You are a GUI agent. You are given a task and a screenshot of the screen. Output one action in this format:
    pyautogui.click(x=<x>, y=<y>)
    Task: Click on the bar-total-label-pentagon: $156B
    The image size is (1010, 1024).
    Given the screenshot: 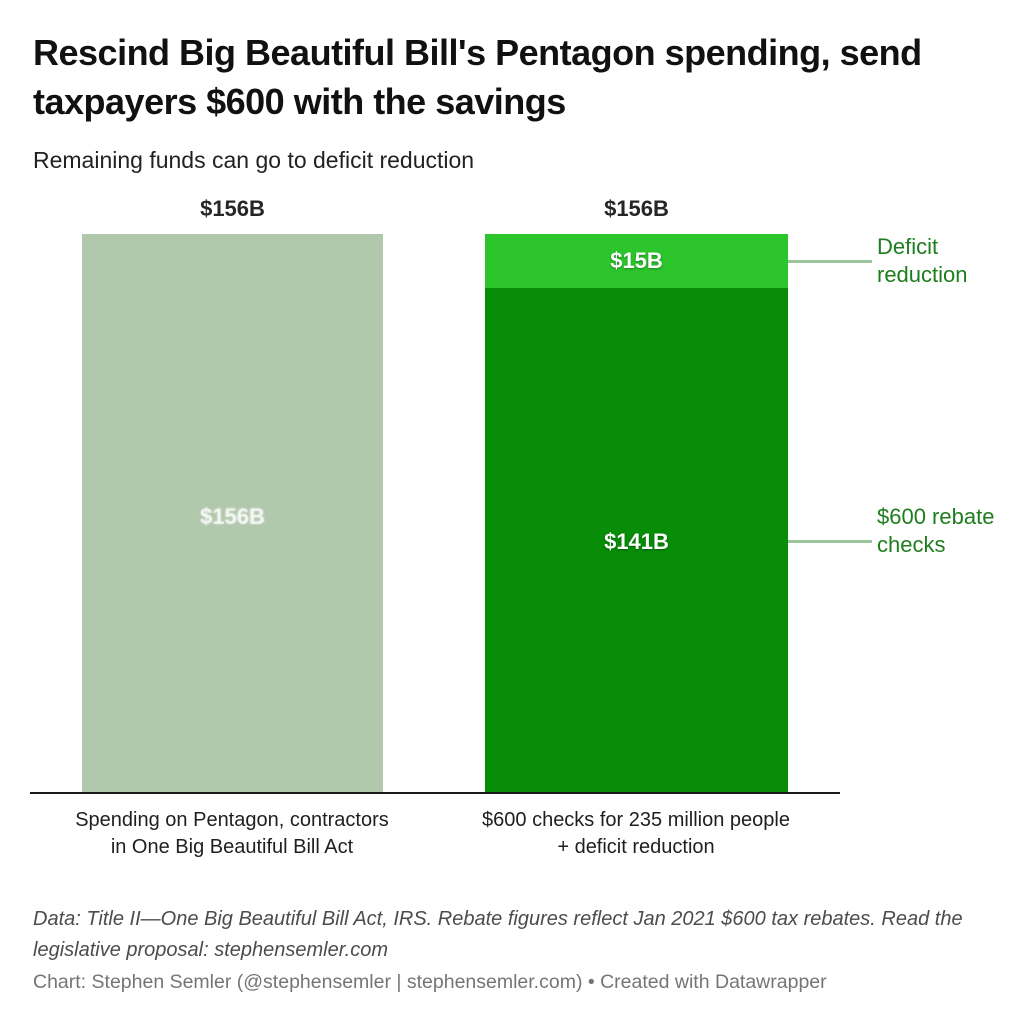 What is the action you would take?
    pyautogui.click(x=232, y=208)
    